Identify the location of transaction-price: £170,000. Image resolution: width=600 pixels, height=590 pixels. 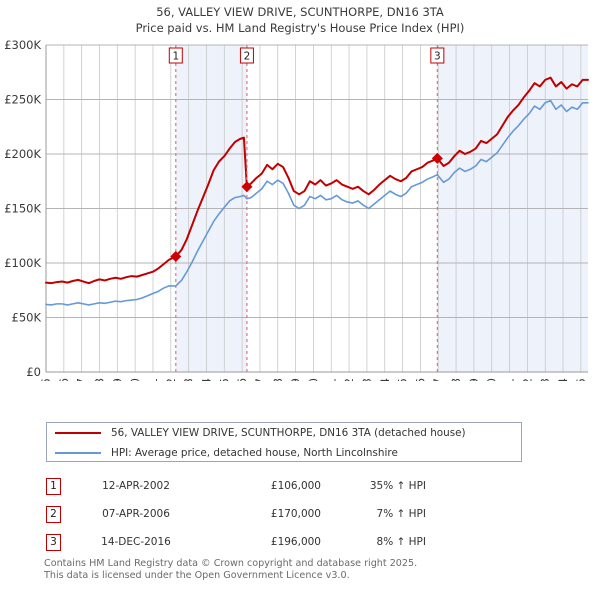
(295, 514).